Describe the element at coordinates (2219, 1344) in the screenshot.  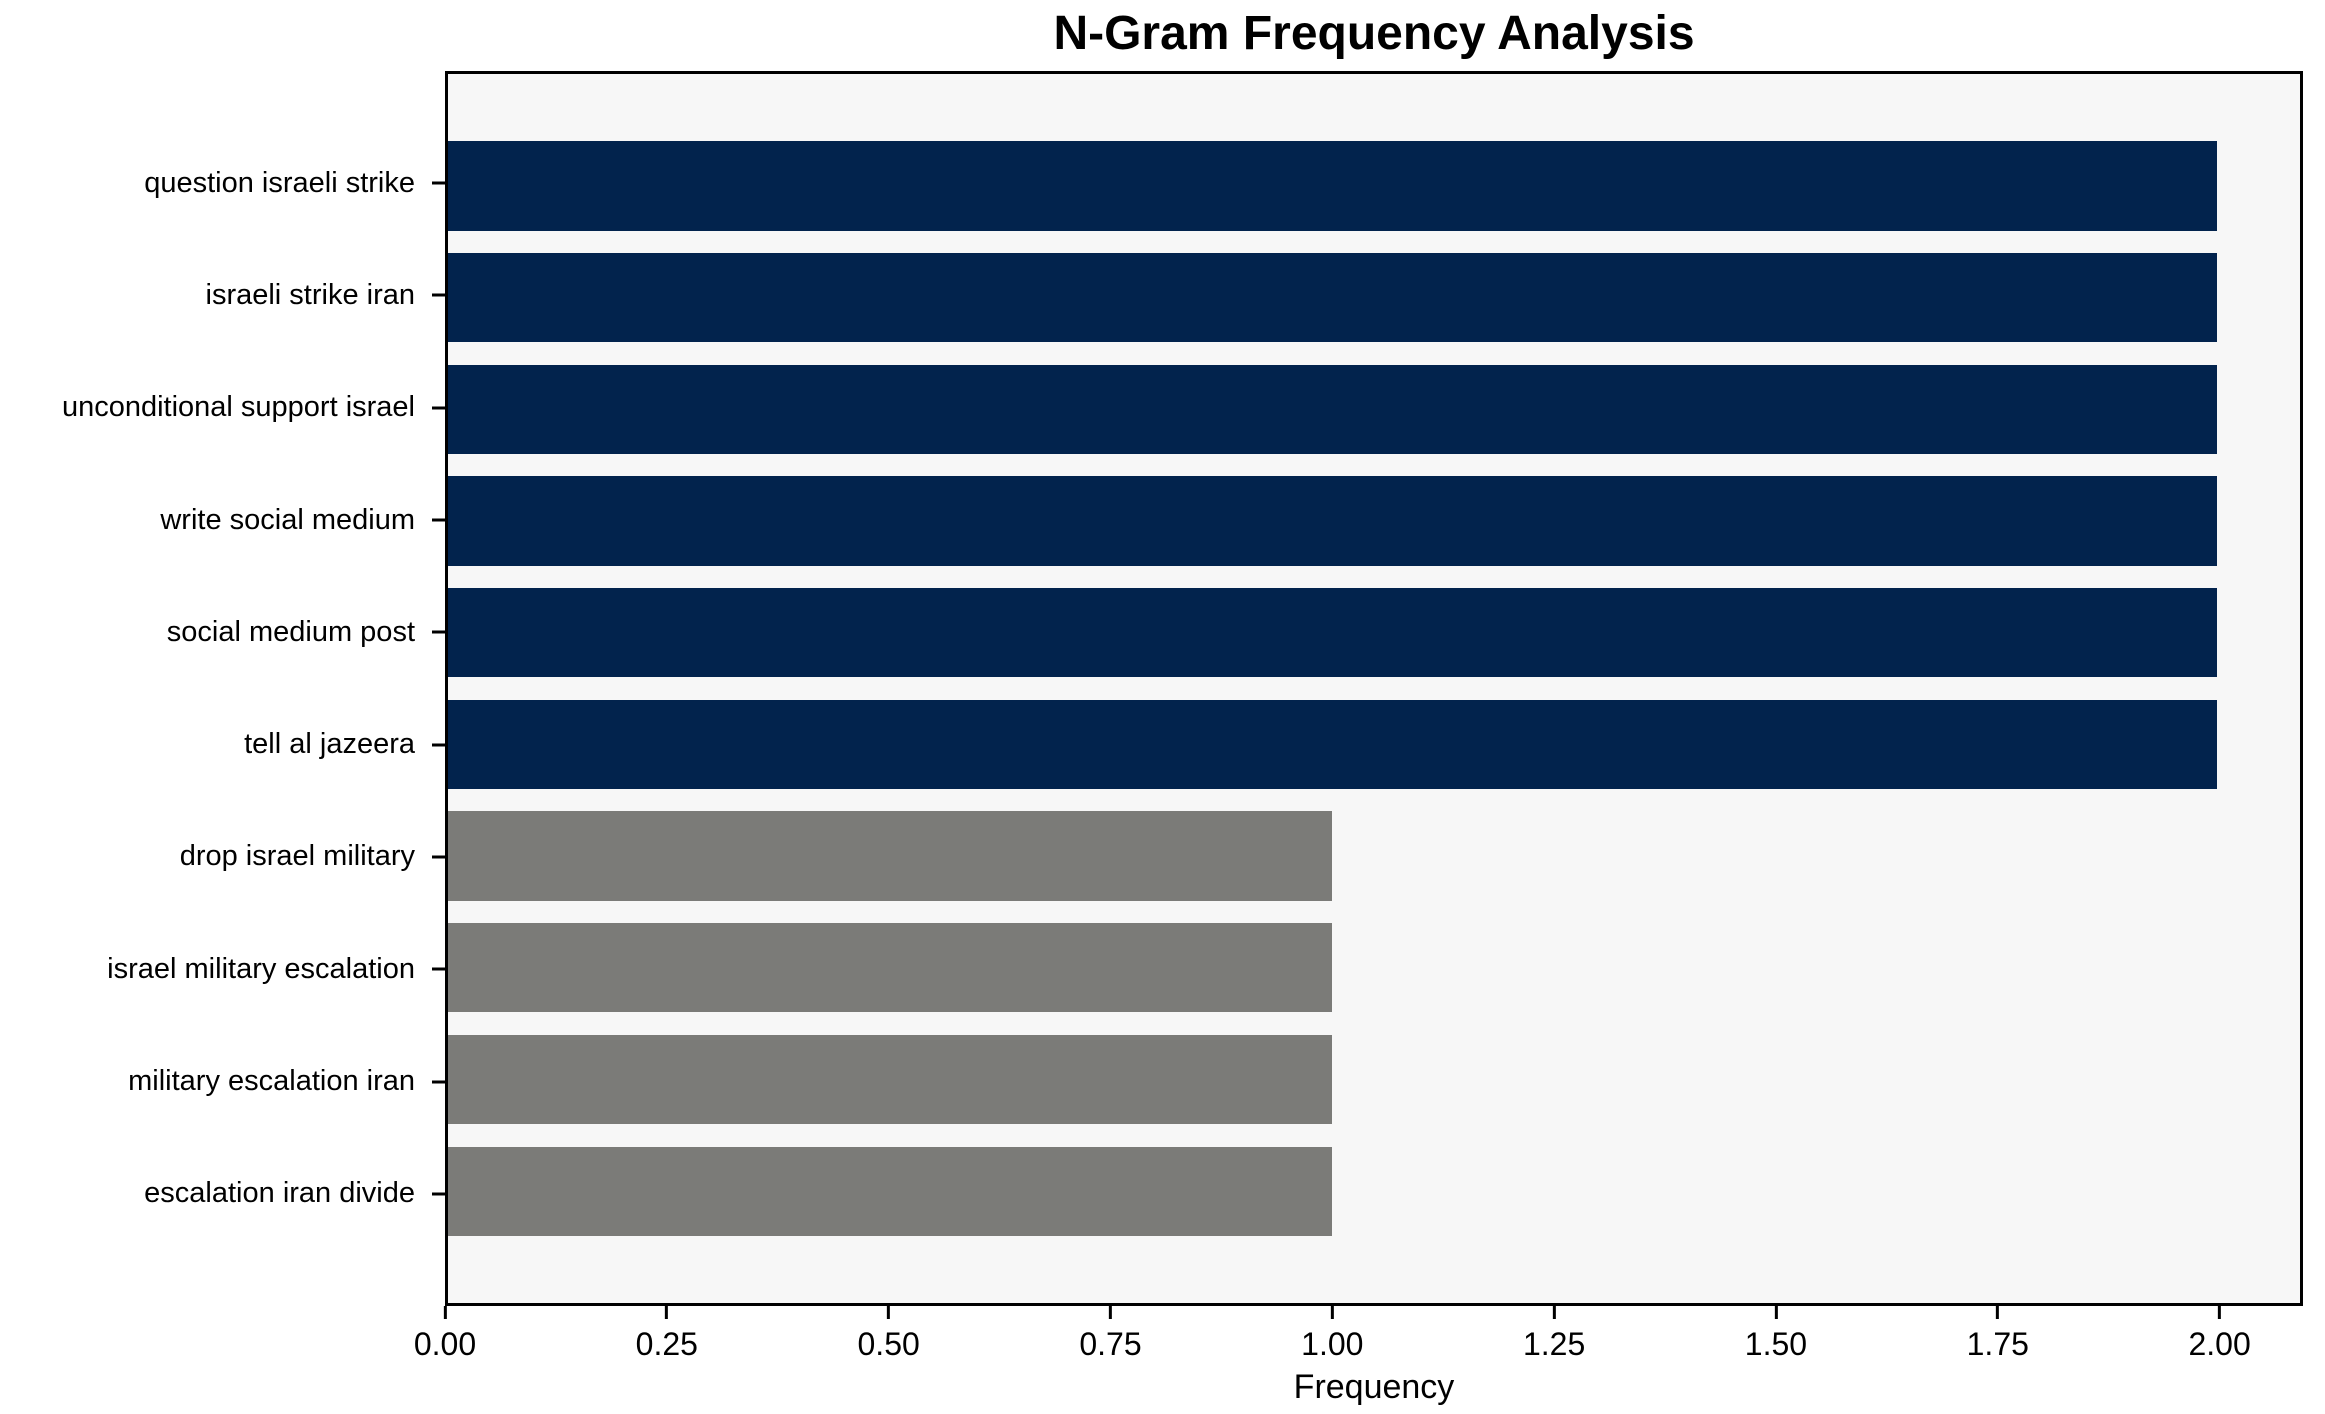
I see `x-tick-label: 2.00` at that location.